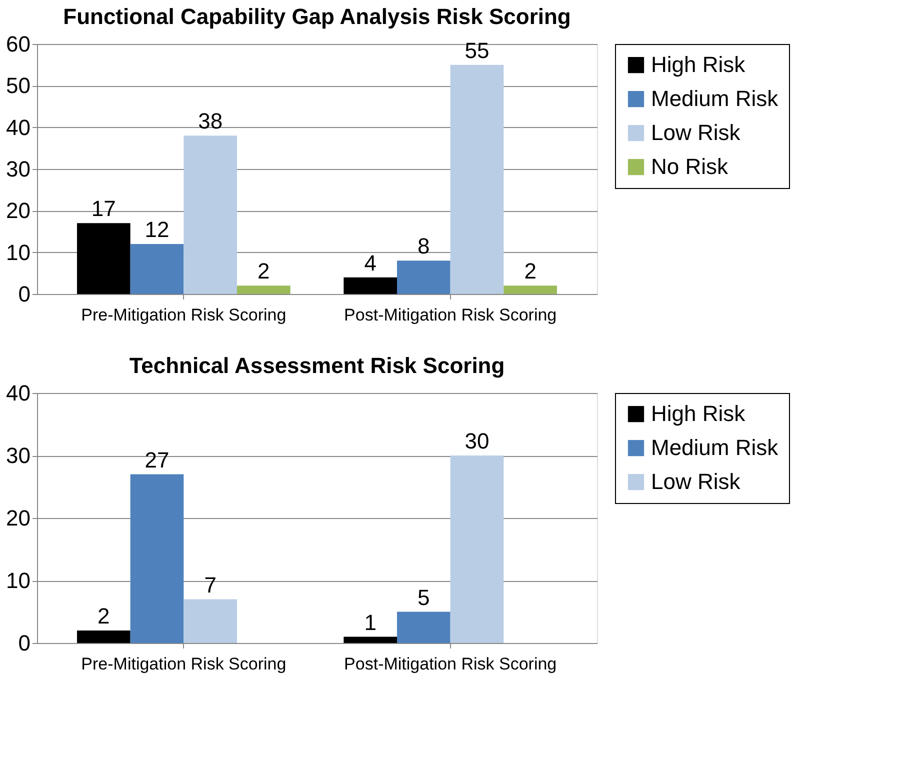 This screenshot has width=900, height=776. What do you see at coordinates (18, 44) in the screenshot?
I see `y-tick-label: 60` at bounding box center [18, 44].